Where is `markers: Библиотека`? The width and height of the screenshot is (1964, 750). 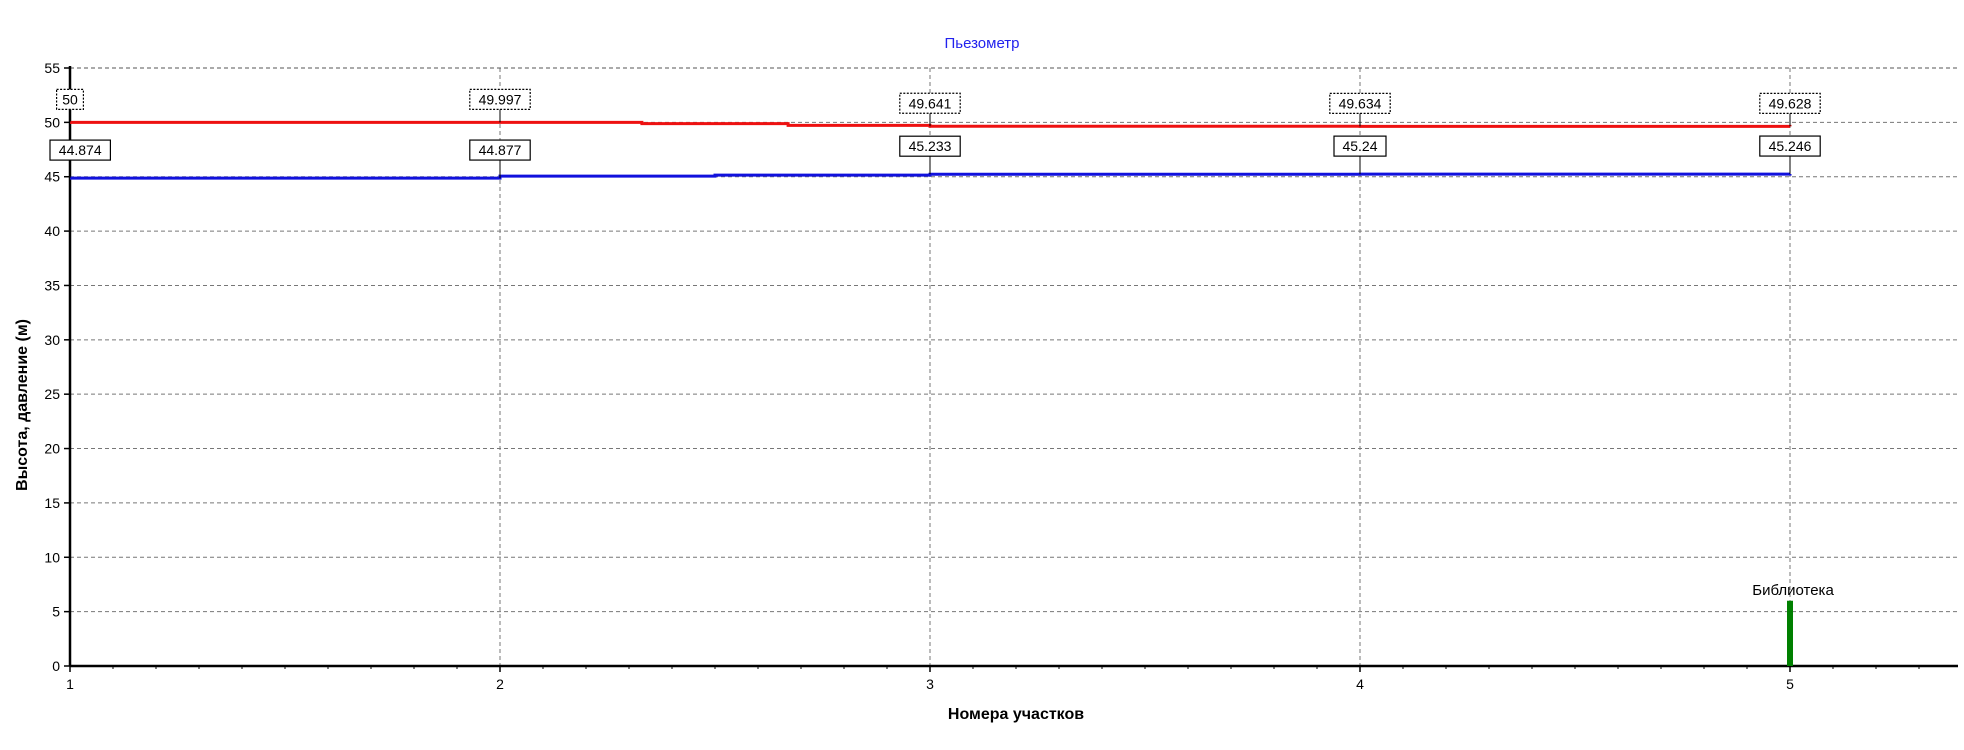 markers: Библиотека is located at coordinates (1793, 624).